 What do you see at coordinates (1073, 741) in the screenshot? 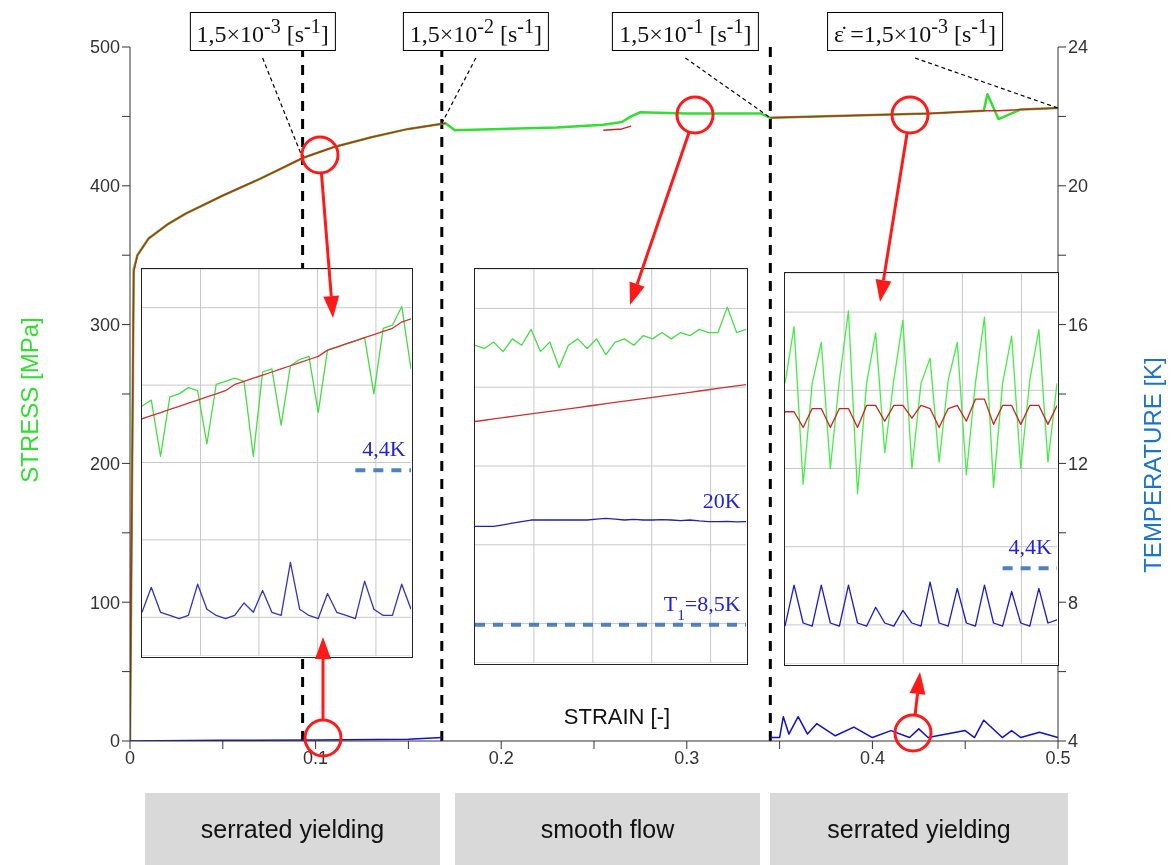
I see `y2-tick-label: 4` at bounding box center [1073, 741].